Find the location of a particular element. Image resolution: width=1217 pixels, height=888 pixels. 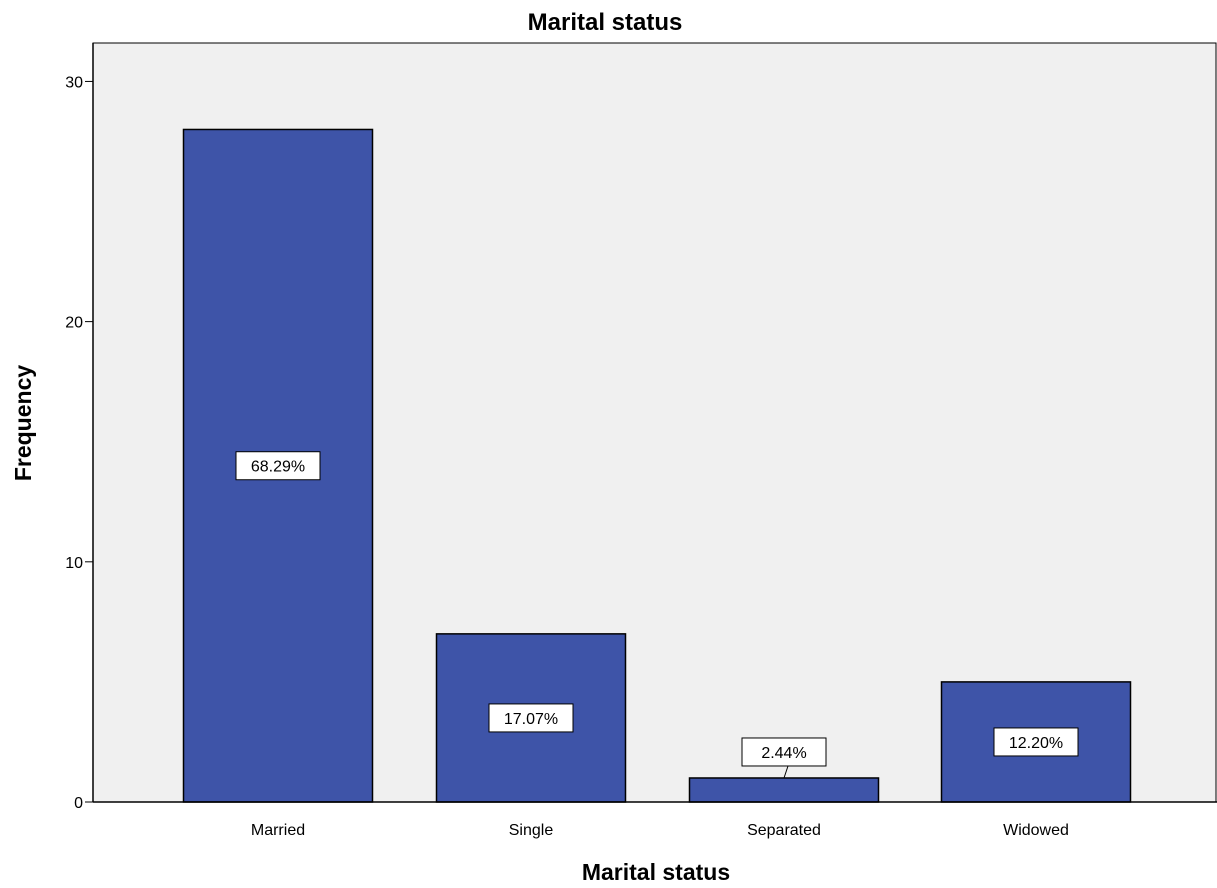

y-tick-label: 30 is located at coordinates (74, 82).